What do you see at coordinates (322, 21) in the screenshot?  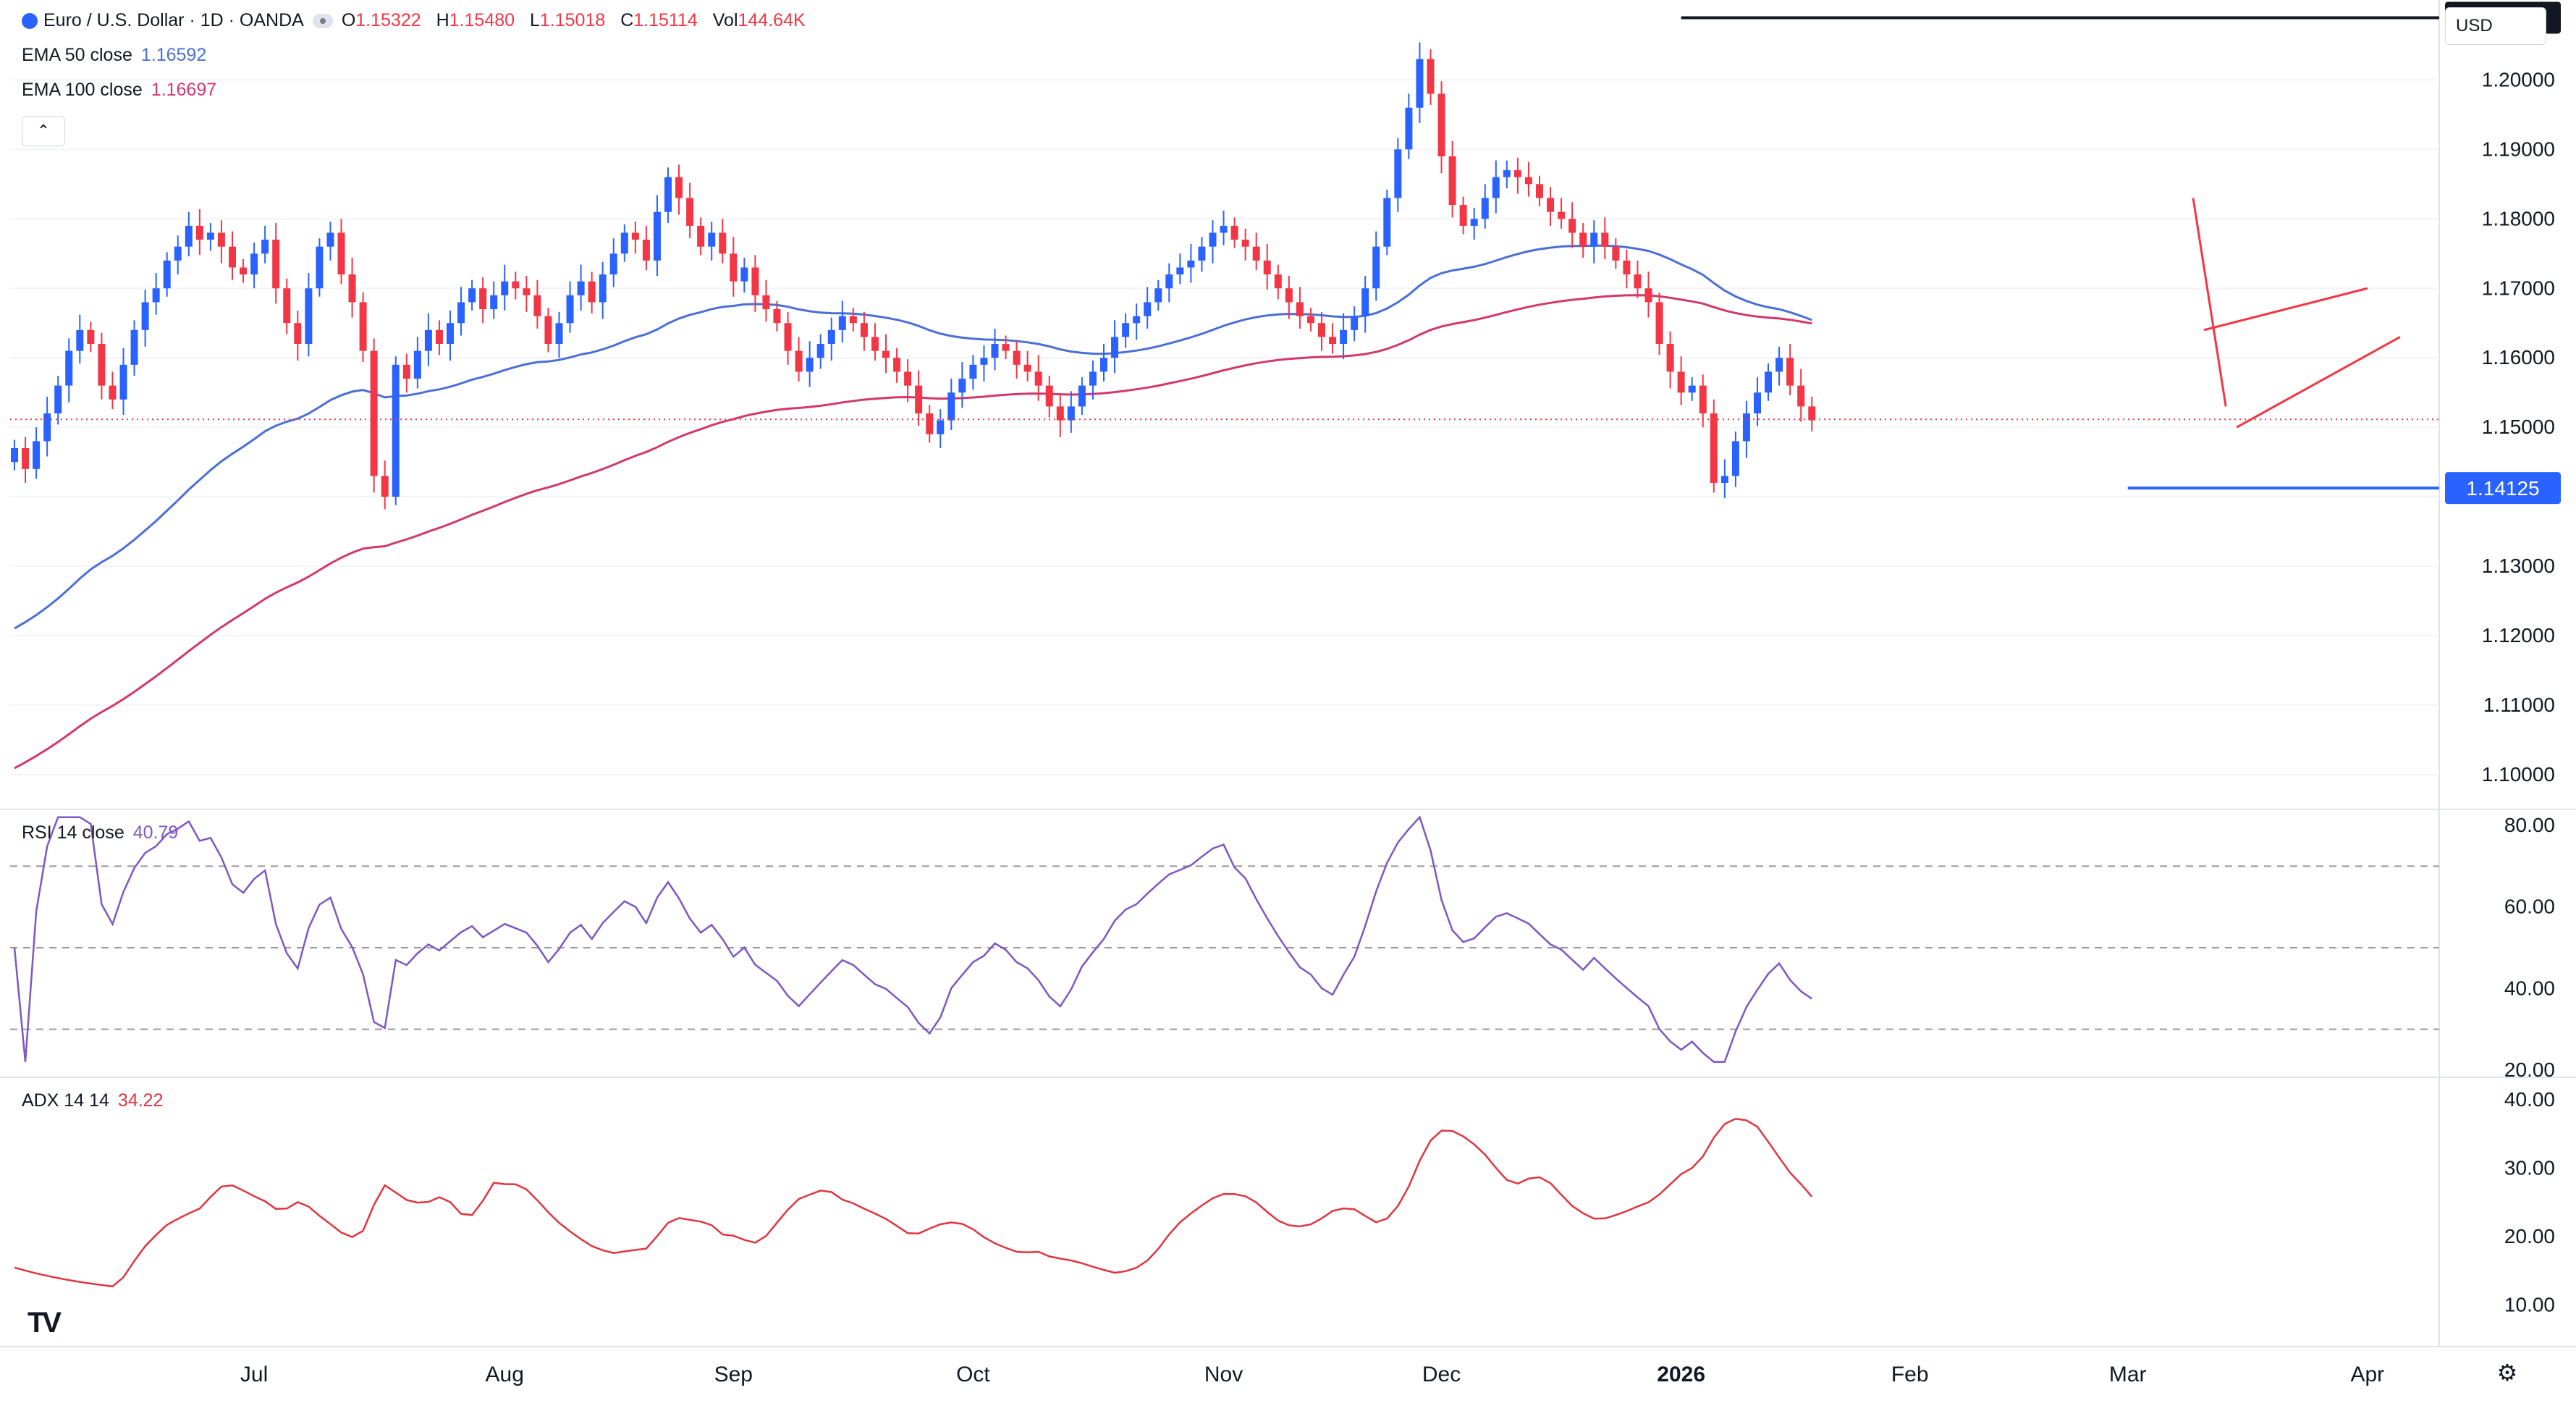 I see `visibility-toggle-icon` at bounding box center [322, 21].